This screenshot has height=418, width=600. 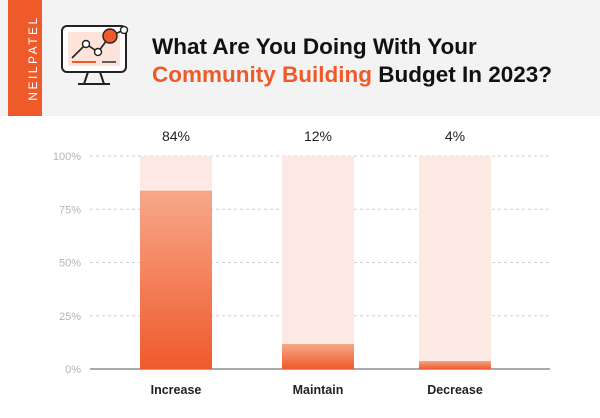 What do you see at coordinates (314, 46) in the screenshot?
I see `title-line-1: What Are You Doing With Your` at bounding box center [314, 46].